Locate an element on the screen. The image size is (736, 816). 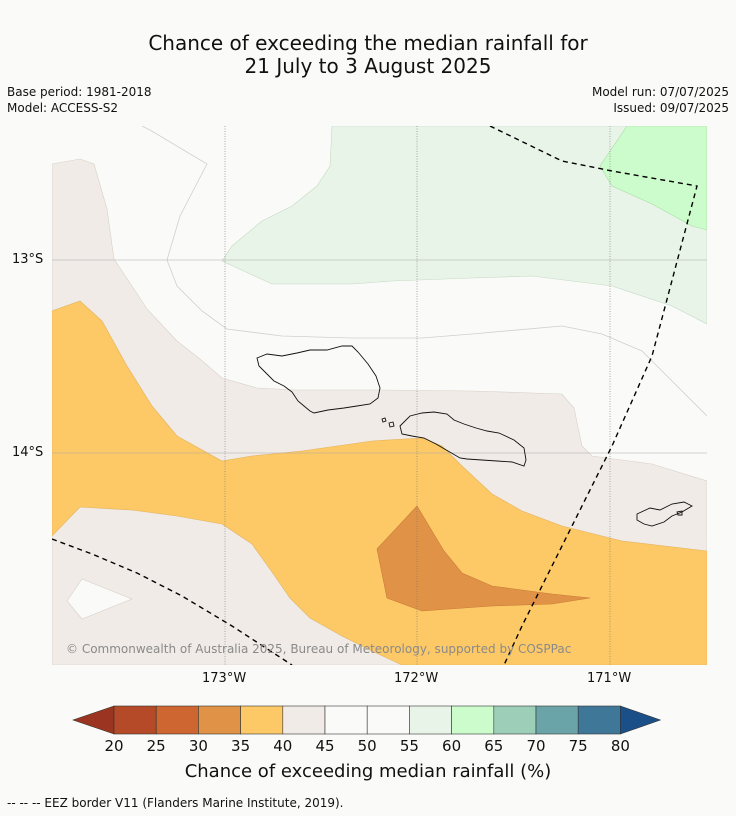
colorbar-tick-label: 40 is located at coordinates (283, 746).